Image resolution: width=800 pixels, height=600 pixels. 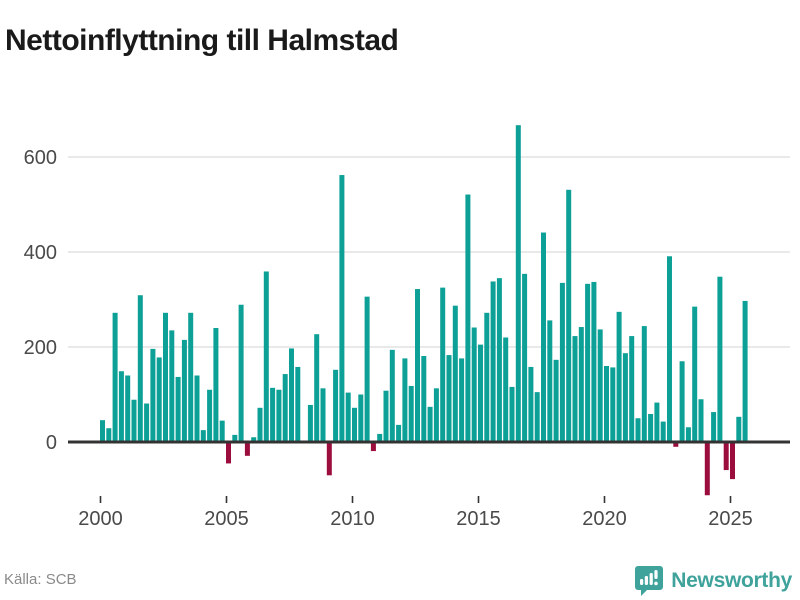 What do you see at coordinates (40, 348) in the screenshot?
I see `y-tick-label: 200` at bounding box center [40, 348].